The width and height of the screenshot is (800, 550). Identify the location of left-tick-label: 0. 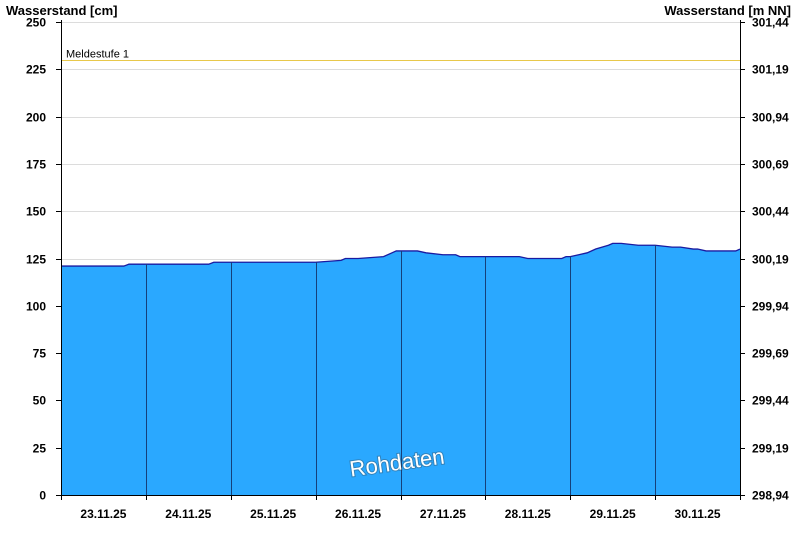
(42, 496).